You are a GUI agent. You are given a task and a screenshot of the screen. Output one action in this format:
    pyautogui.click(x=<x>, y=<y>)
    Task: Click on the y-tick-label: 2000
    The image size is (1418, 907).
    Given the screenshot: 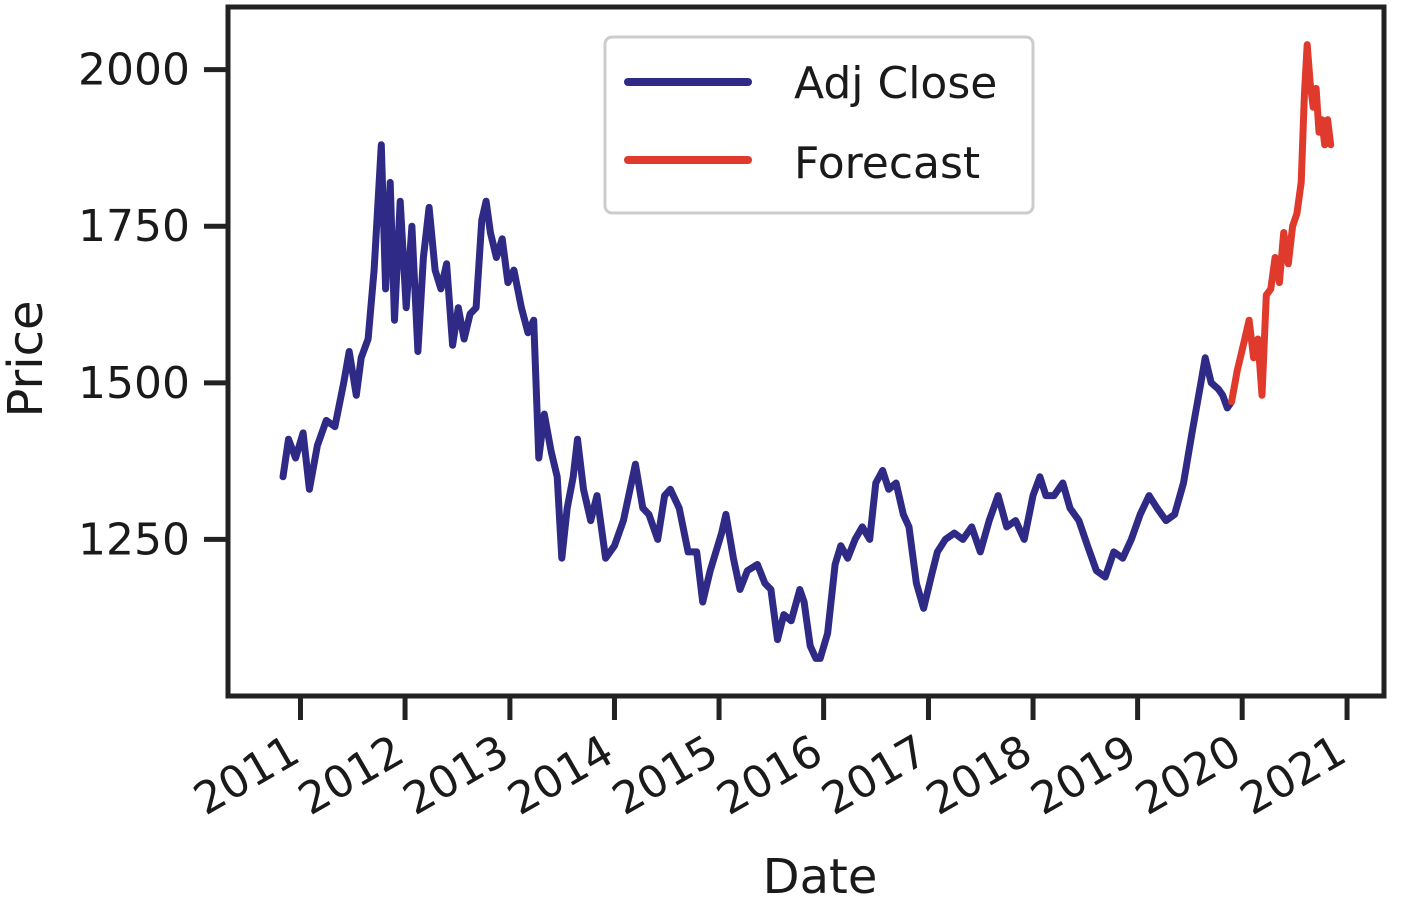 What is the action you would take?
    pyautogui.click(x=134, y=70)
    